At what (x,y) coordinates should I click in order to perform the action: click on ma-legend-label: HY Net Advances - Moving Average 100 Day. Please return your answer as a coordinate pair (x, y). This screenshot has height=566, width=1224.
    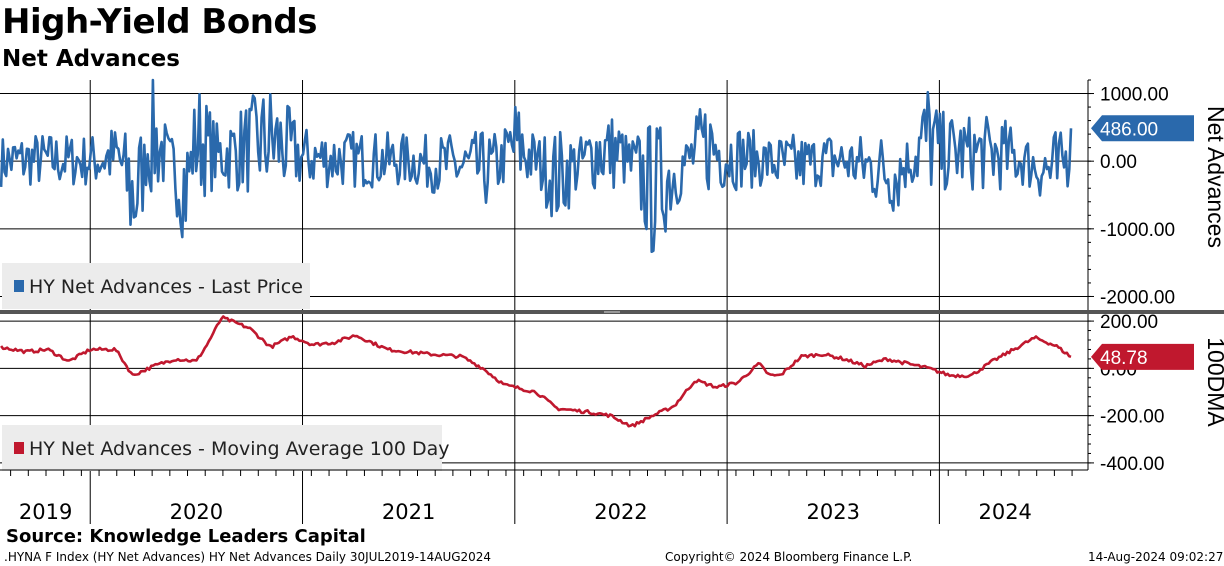
    Looking at the image, I should click on (239, 449).